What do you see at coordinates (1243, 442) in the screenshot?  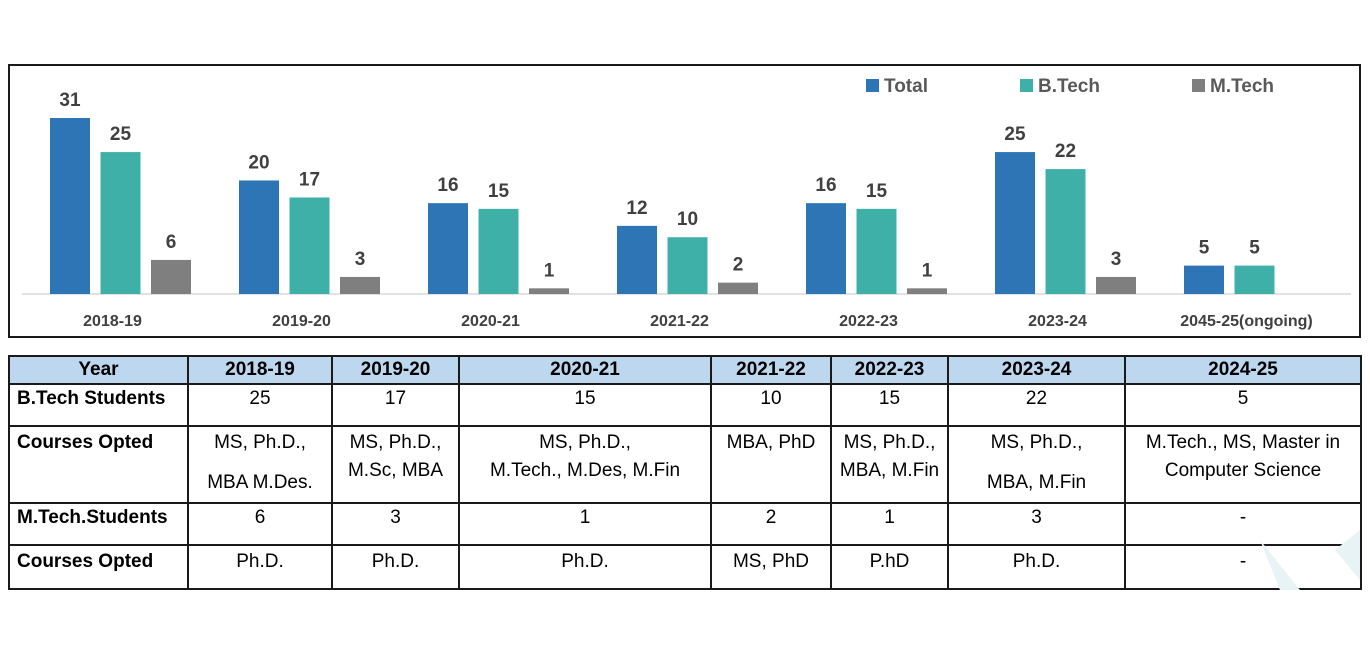 I see `cell-line: M.Tech., MS, Master in` at bounding box center [1243, 442].